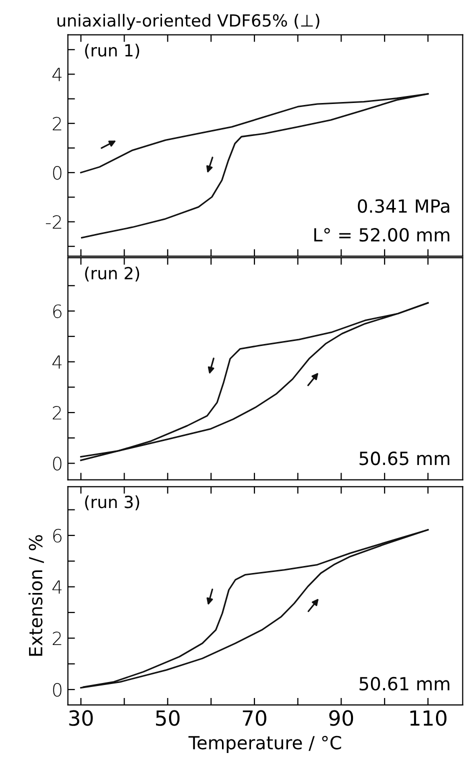  What do you see at coordinates (405, 459) in the screenshot?
I see `annotation: 50.65 mm` at bounding box center [405, 459].